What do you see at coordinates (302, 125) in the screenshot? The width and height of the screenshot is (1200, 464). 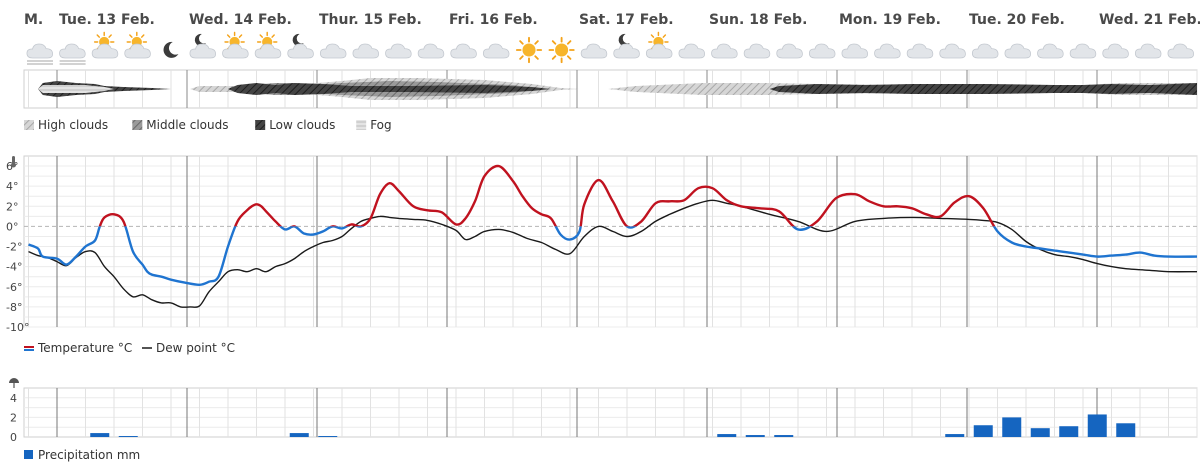 I see `svg-text: Low clouds` at bounding box center [302, 125].